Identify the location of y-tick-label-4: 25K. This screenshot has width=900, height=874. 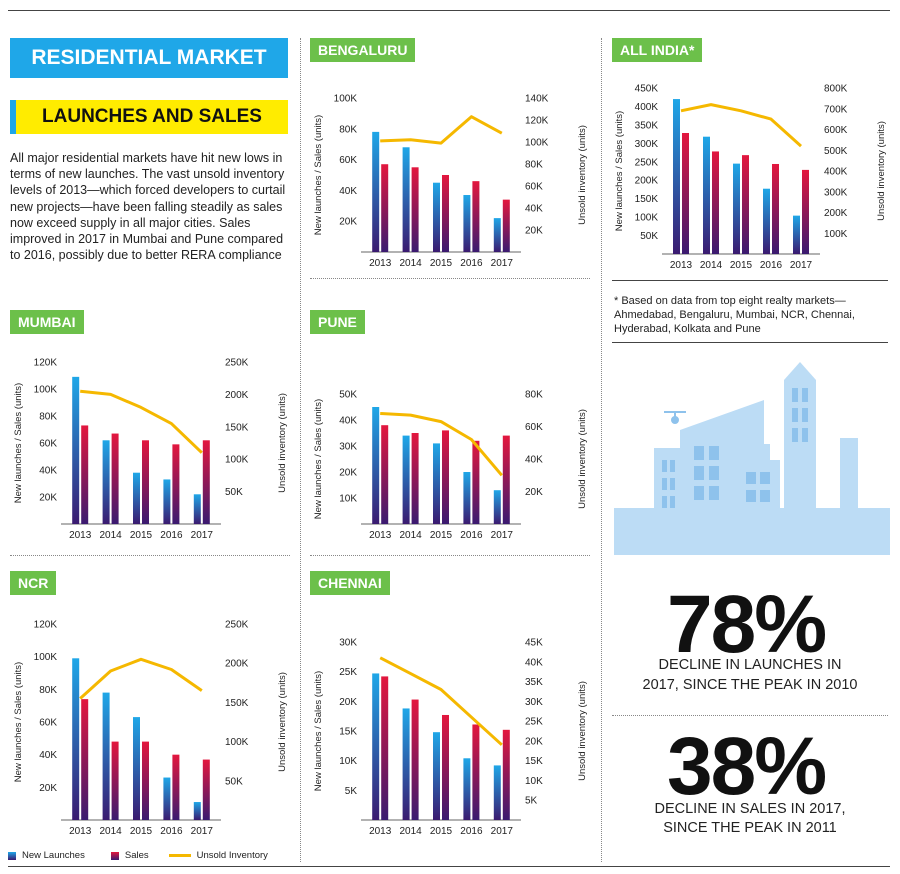
(348, 672).